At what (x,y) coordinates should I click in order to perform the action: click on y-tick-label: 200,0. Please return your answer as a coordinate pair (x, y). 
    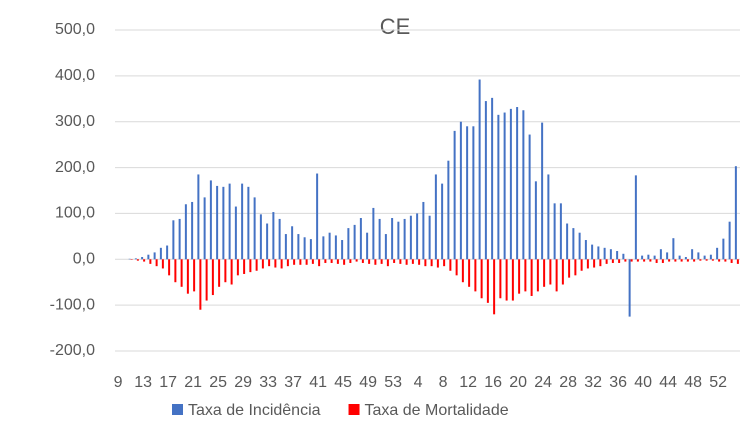
    Looking at the image, I should click on (75, 167).